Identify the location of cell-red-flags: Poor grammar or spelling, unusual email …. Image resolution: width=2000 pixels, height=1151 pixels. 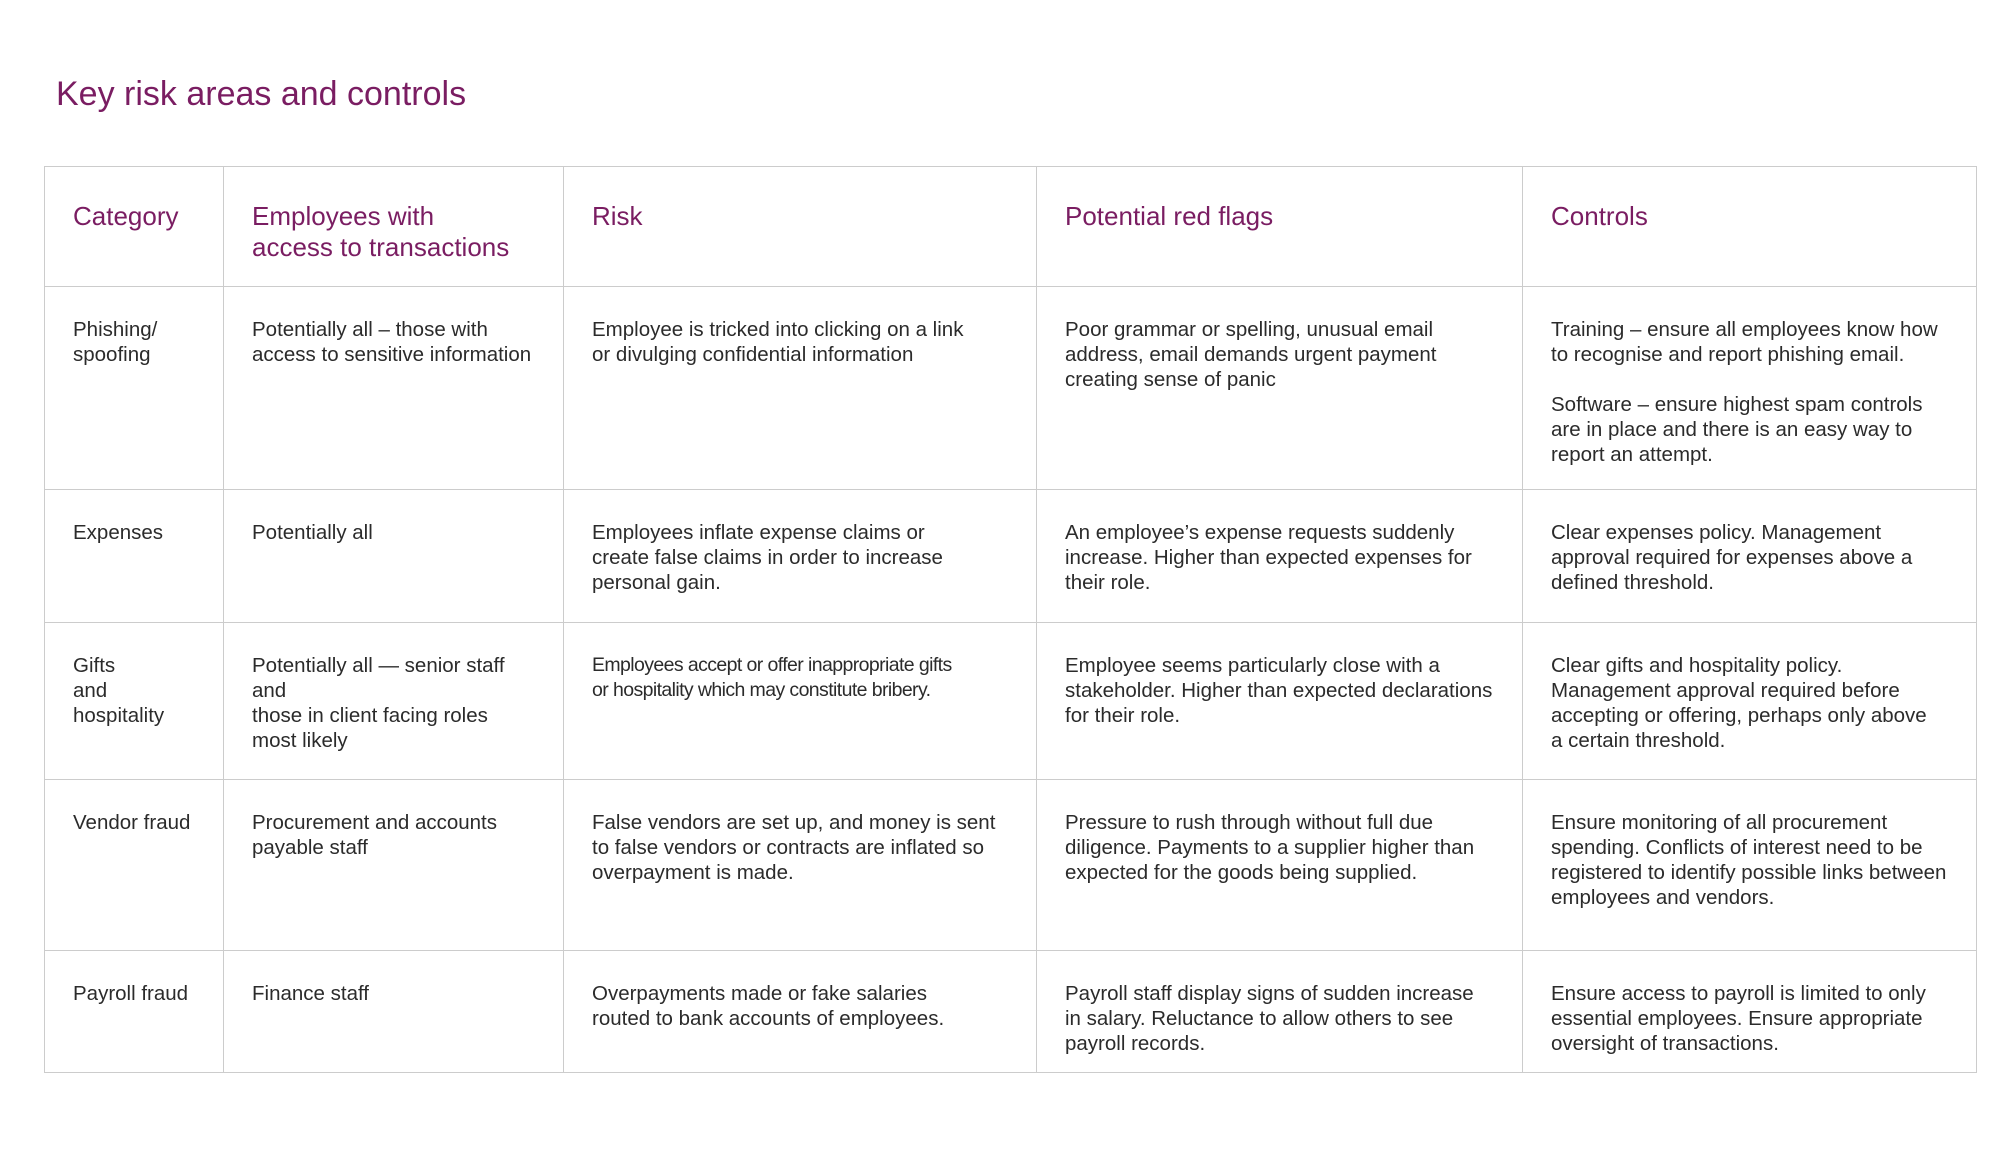
(1279, 388).